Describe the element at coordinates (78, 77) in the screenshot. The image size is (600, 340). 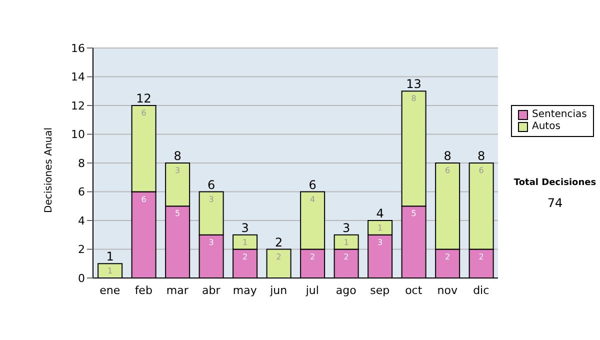
I see `y-tick-label: 14` at that location.